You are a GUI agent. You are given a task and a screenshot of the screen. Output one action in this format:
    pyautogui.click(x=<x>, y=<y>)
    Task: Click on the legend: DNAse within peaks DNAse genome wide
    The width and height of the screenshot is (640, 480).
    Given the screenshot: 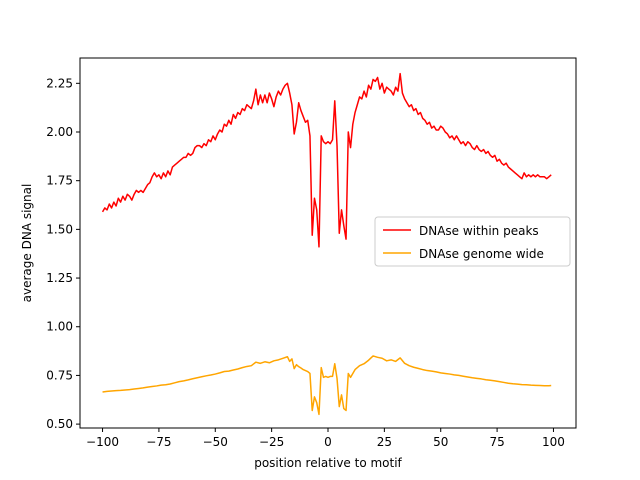 What is the action you would take?
    pyautogui.click(x=472, y=241)
    